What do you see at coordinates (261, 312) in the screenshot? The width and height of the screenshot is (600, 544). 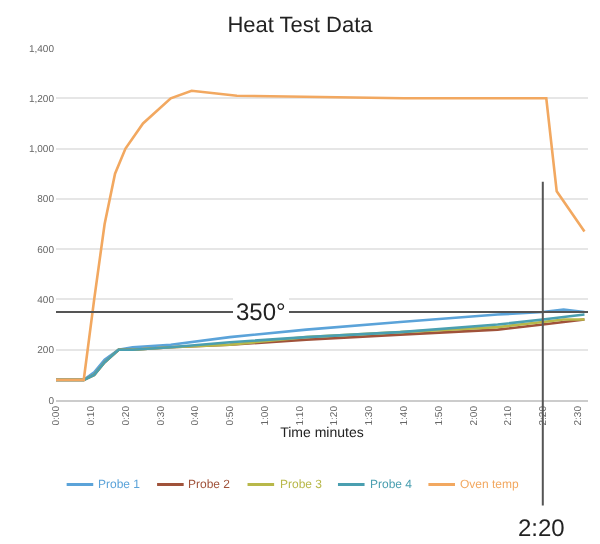 I see `ref-line-label: 350°` at bounding box center [261, 312].